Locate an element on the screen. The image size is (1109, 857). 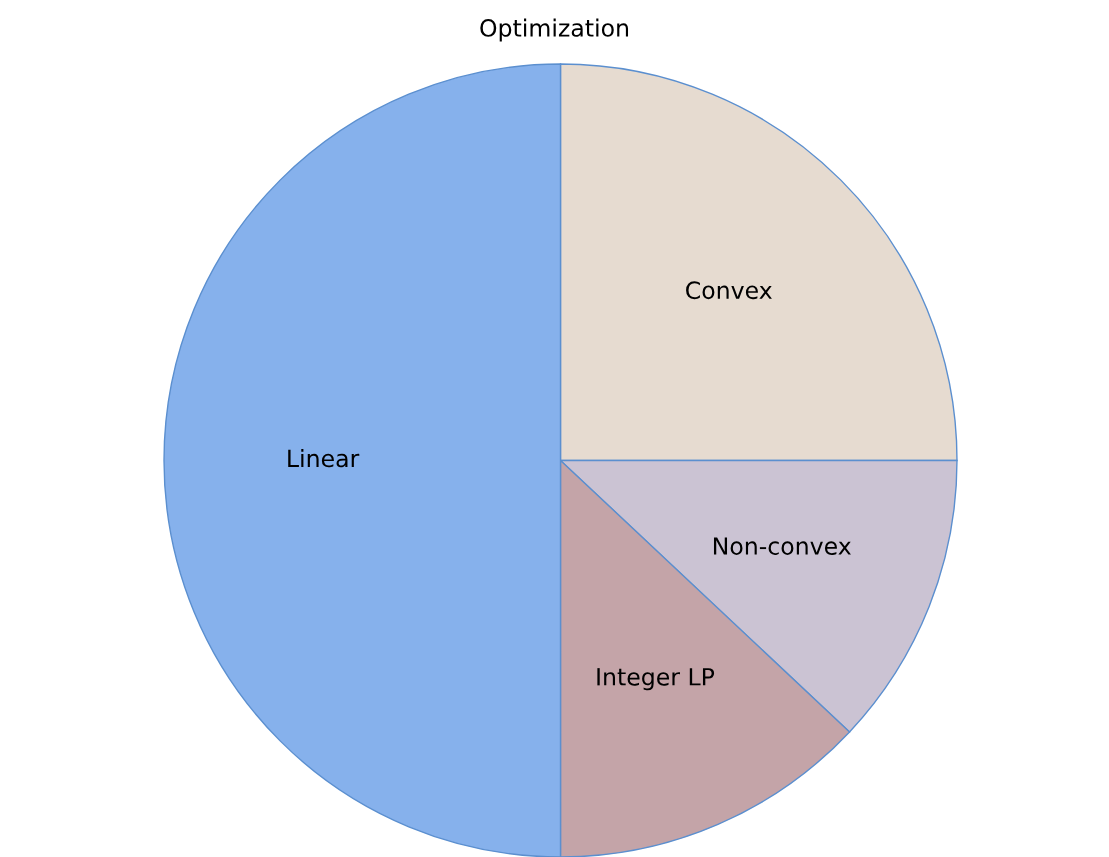
slice-label: Integer LP is located at coordinates (656, 679).